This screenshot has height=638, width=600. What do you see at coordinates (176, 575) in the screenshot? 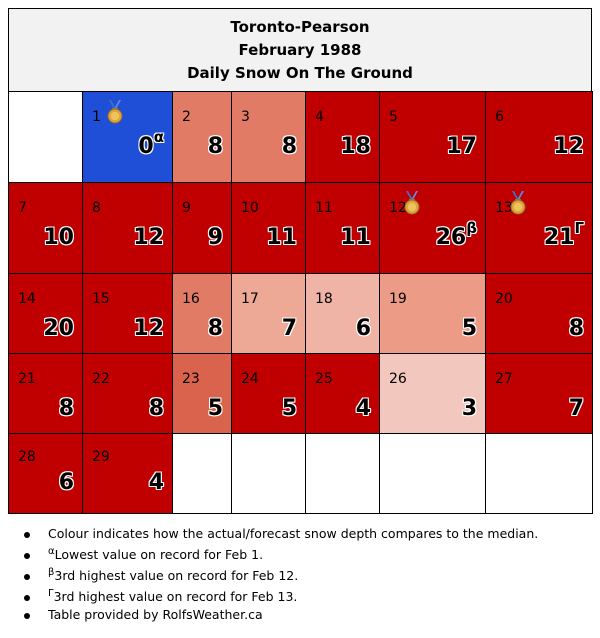
I see `footnote-text: 3rd highest value on record for Feb 12.` at bounding box center [176, 575].